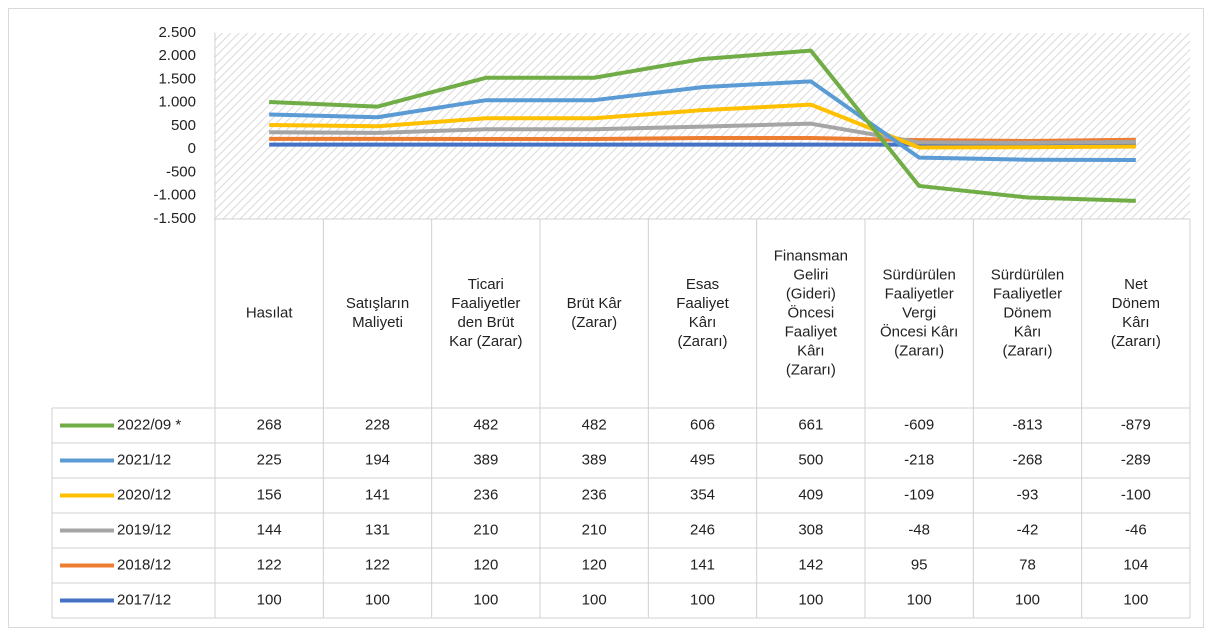 Image resolution: width=1213 pixels, height=633 pixels. I want to click on x-tick-label: Sürdürülen Faaliyetler Dönem Kârı (Zararı), so click(1027, 312).